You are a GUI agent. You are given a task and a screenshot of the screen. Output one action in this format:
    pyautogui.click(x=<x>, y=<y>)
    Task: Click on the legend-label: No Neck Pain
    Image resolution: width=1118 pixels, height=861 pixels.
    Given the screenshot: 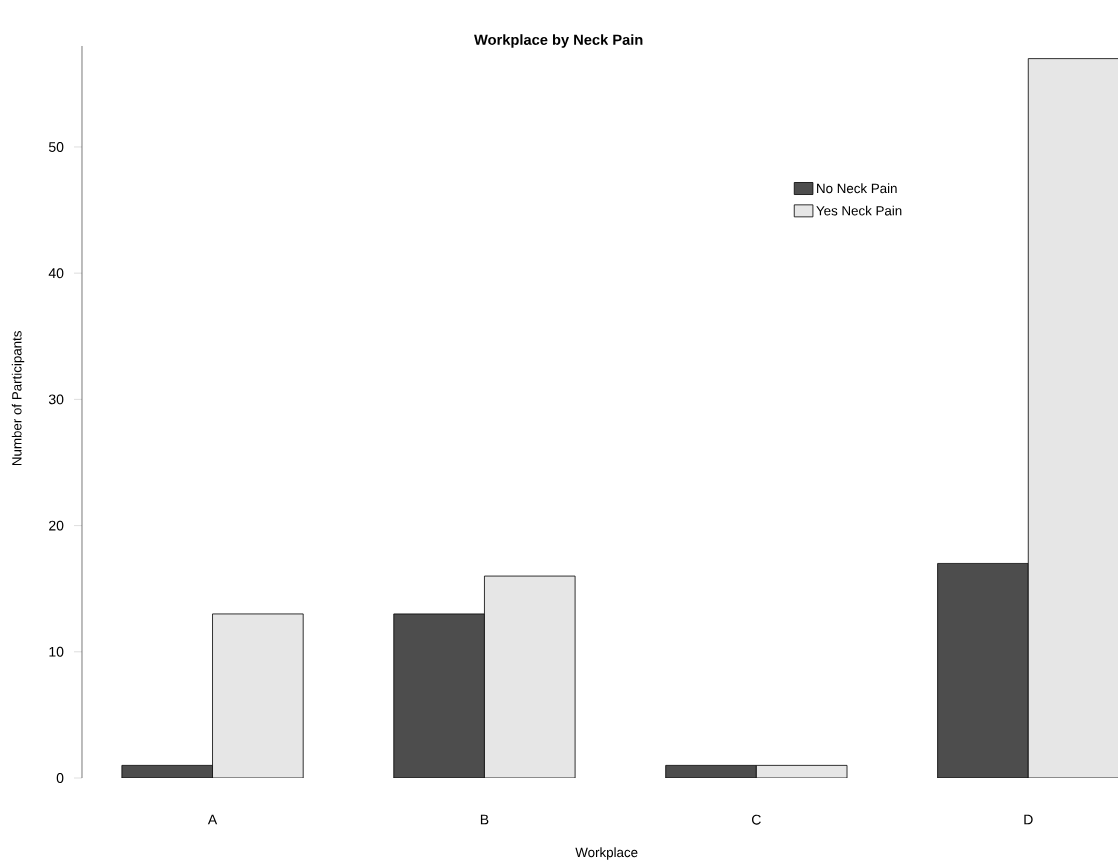 What is the action you would take?
    pyautogui.click(x=857, y=188)
    